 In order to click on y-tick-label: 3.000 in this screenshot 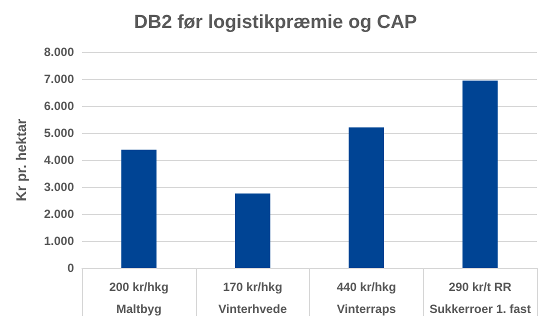, I will do `click(59, 187)`.